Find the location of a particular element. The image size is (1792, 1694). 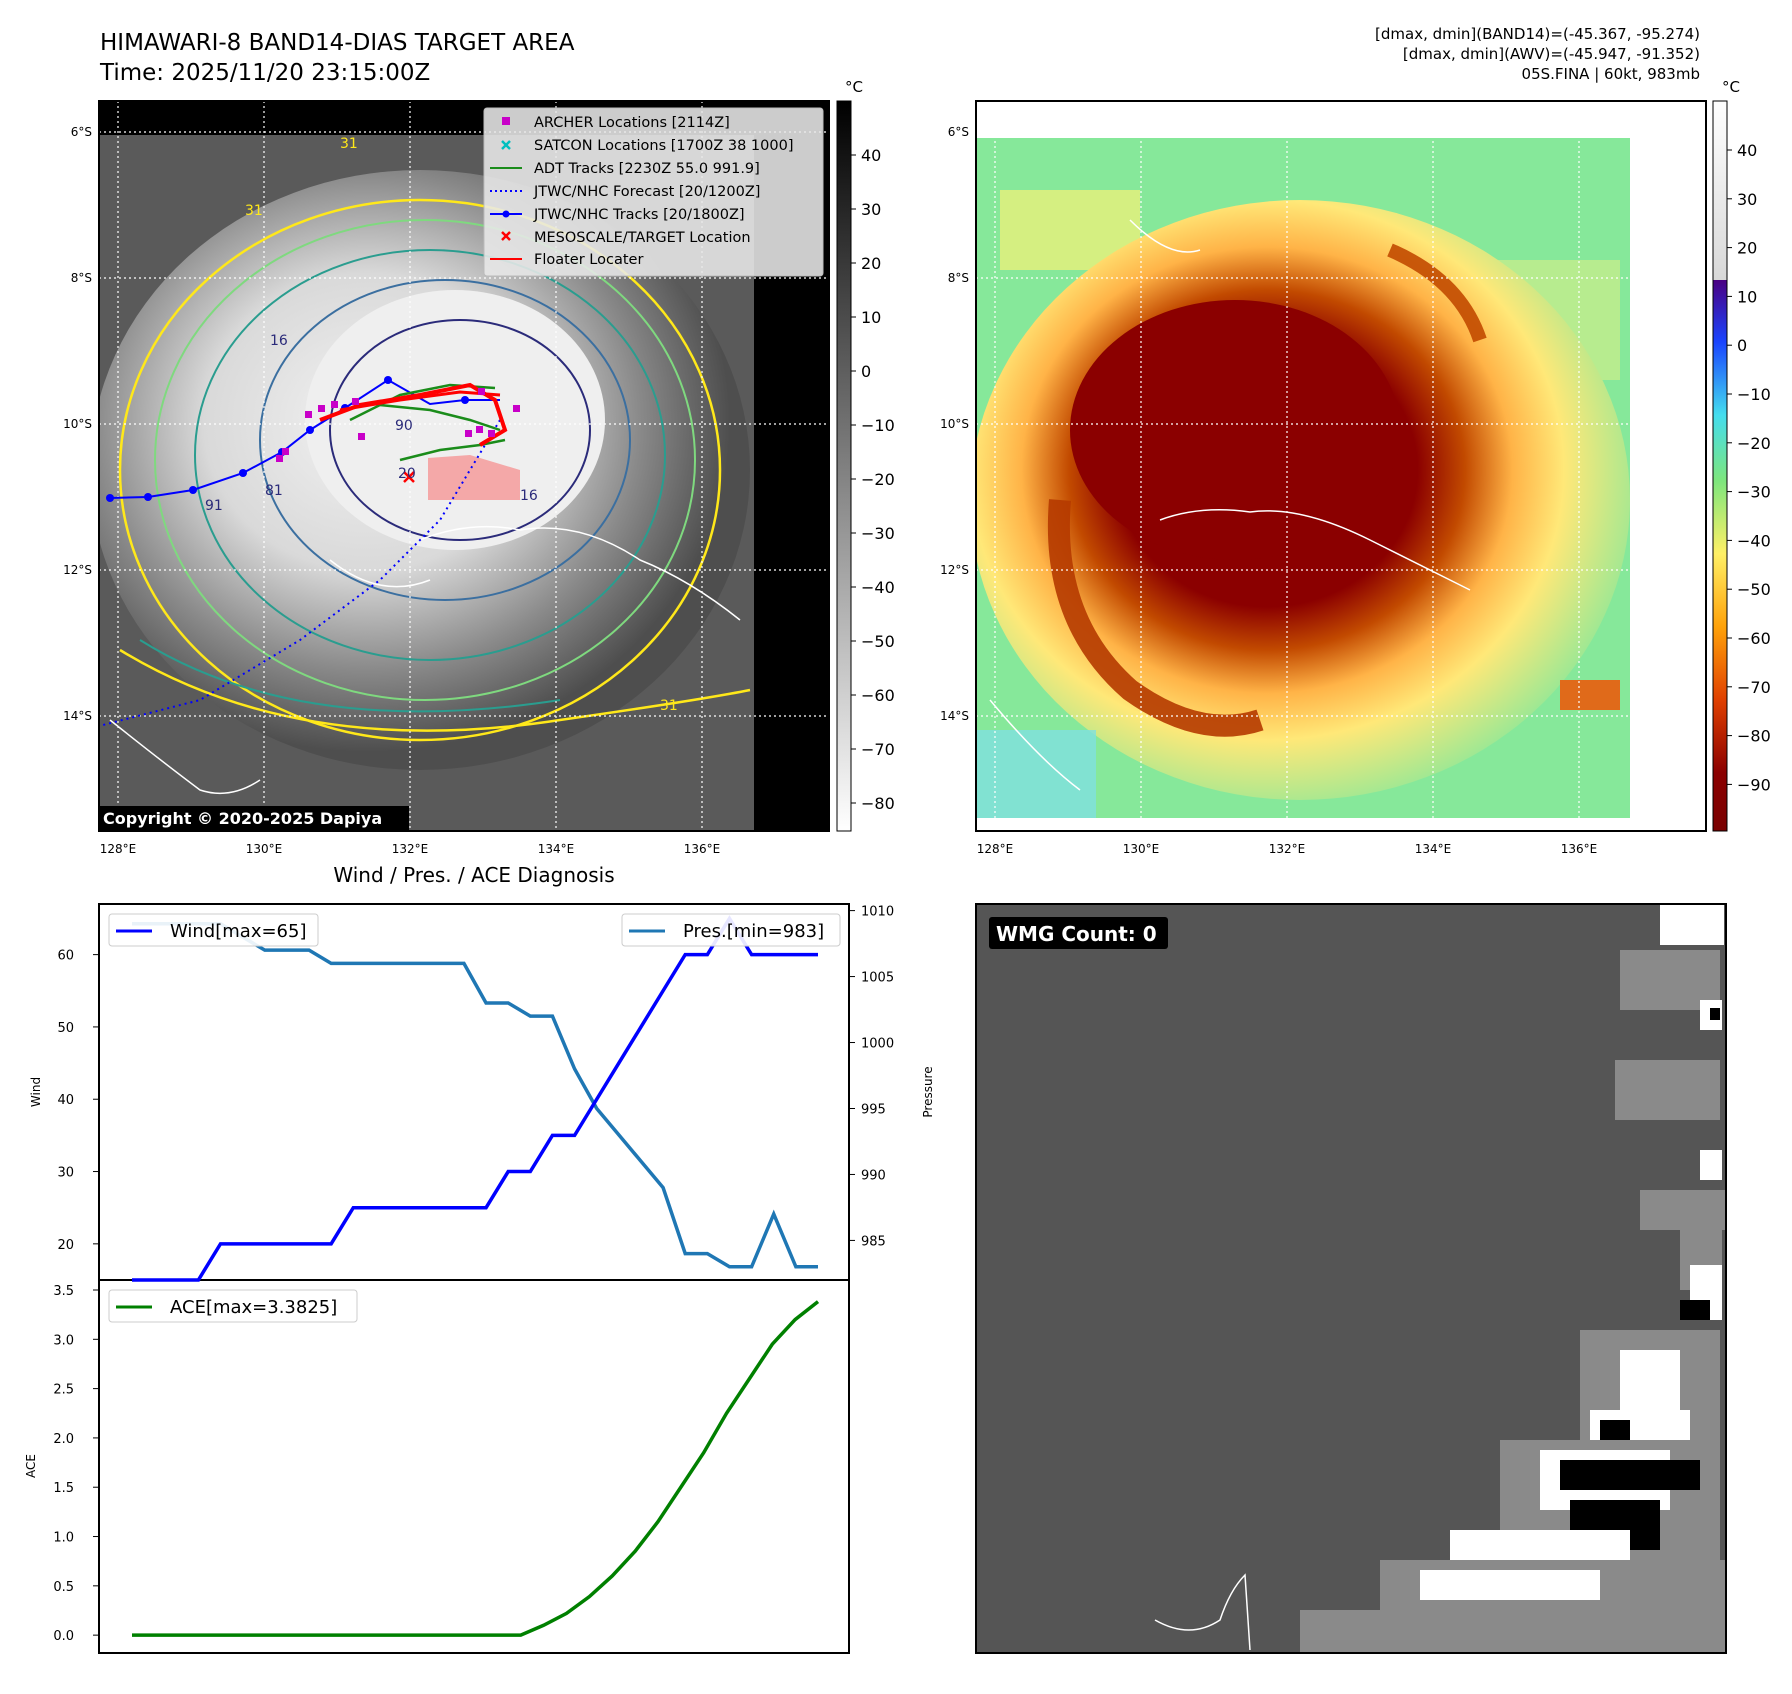

info-line-3: 05S.FINA | 60kt, 983mb is located at coordinates (1611, 74).